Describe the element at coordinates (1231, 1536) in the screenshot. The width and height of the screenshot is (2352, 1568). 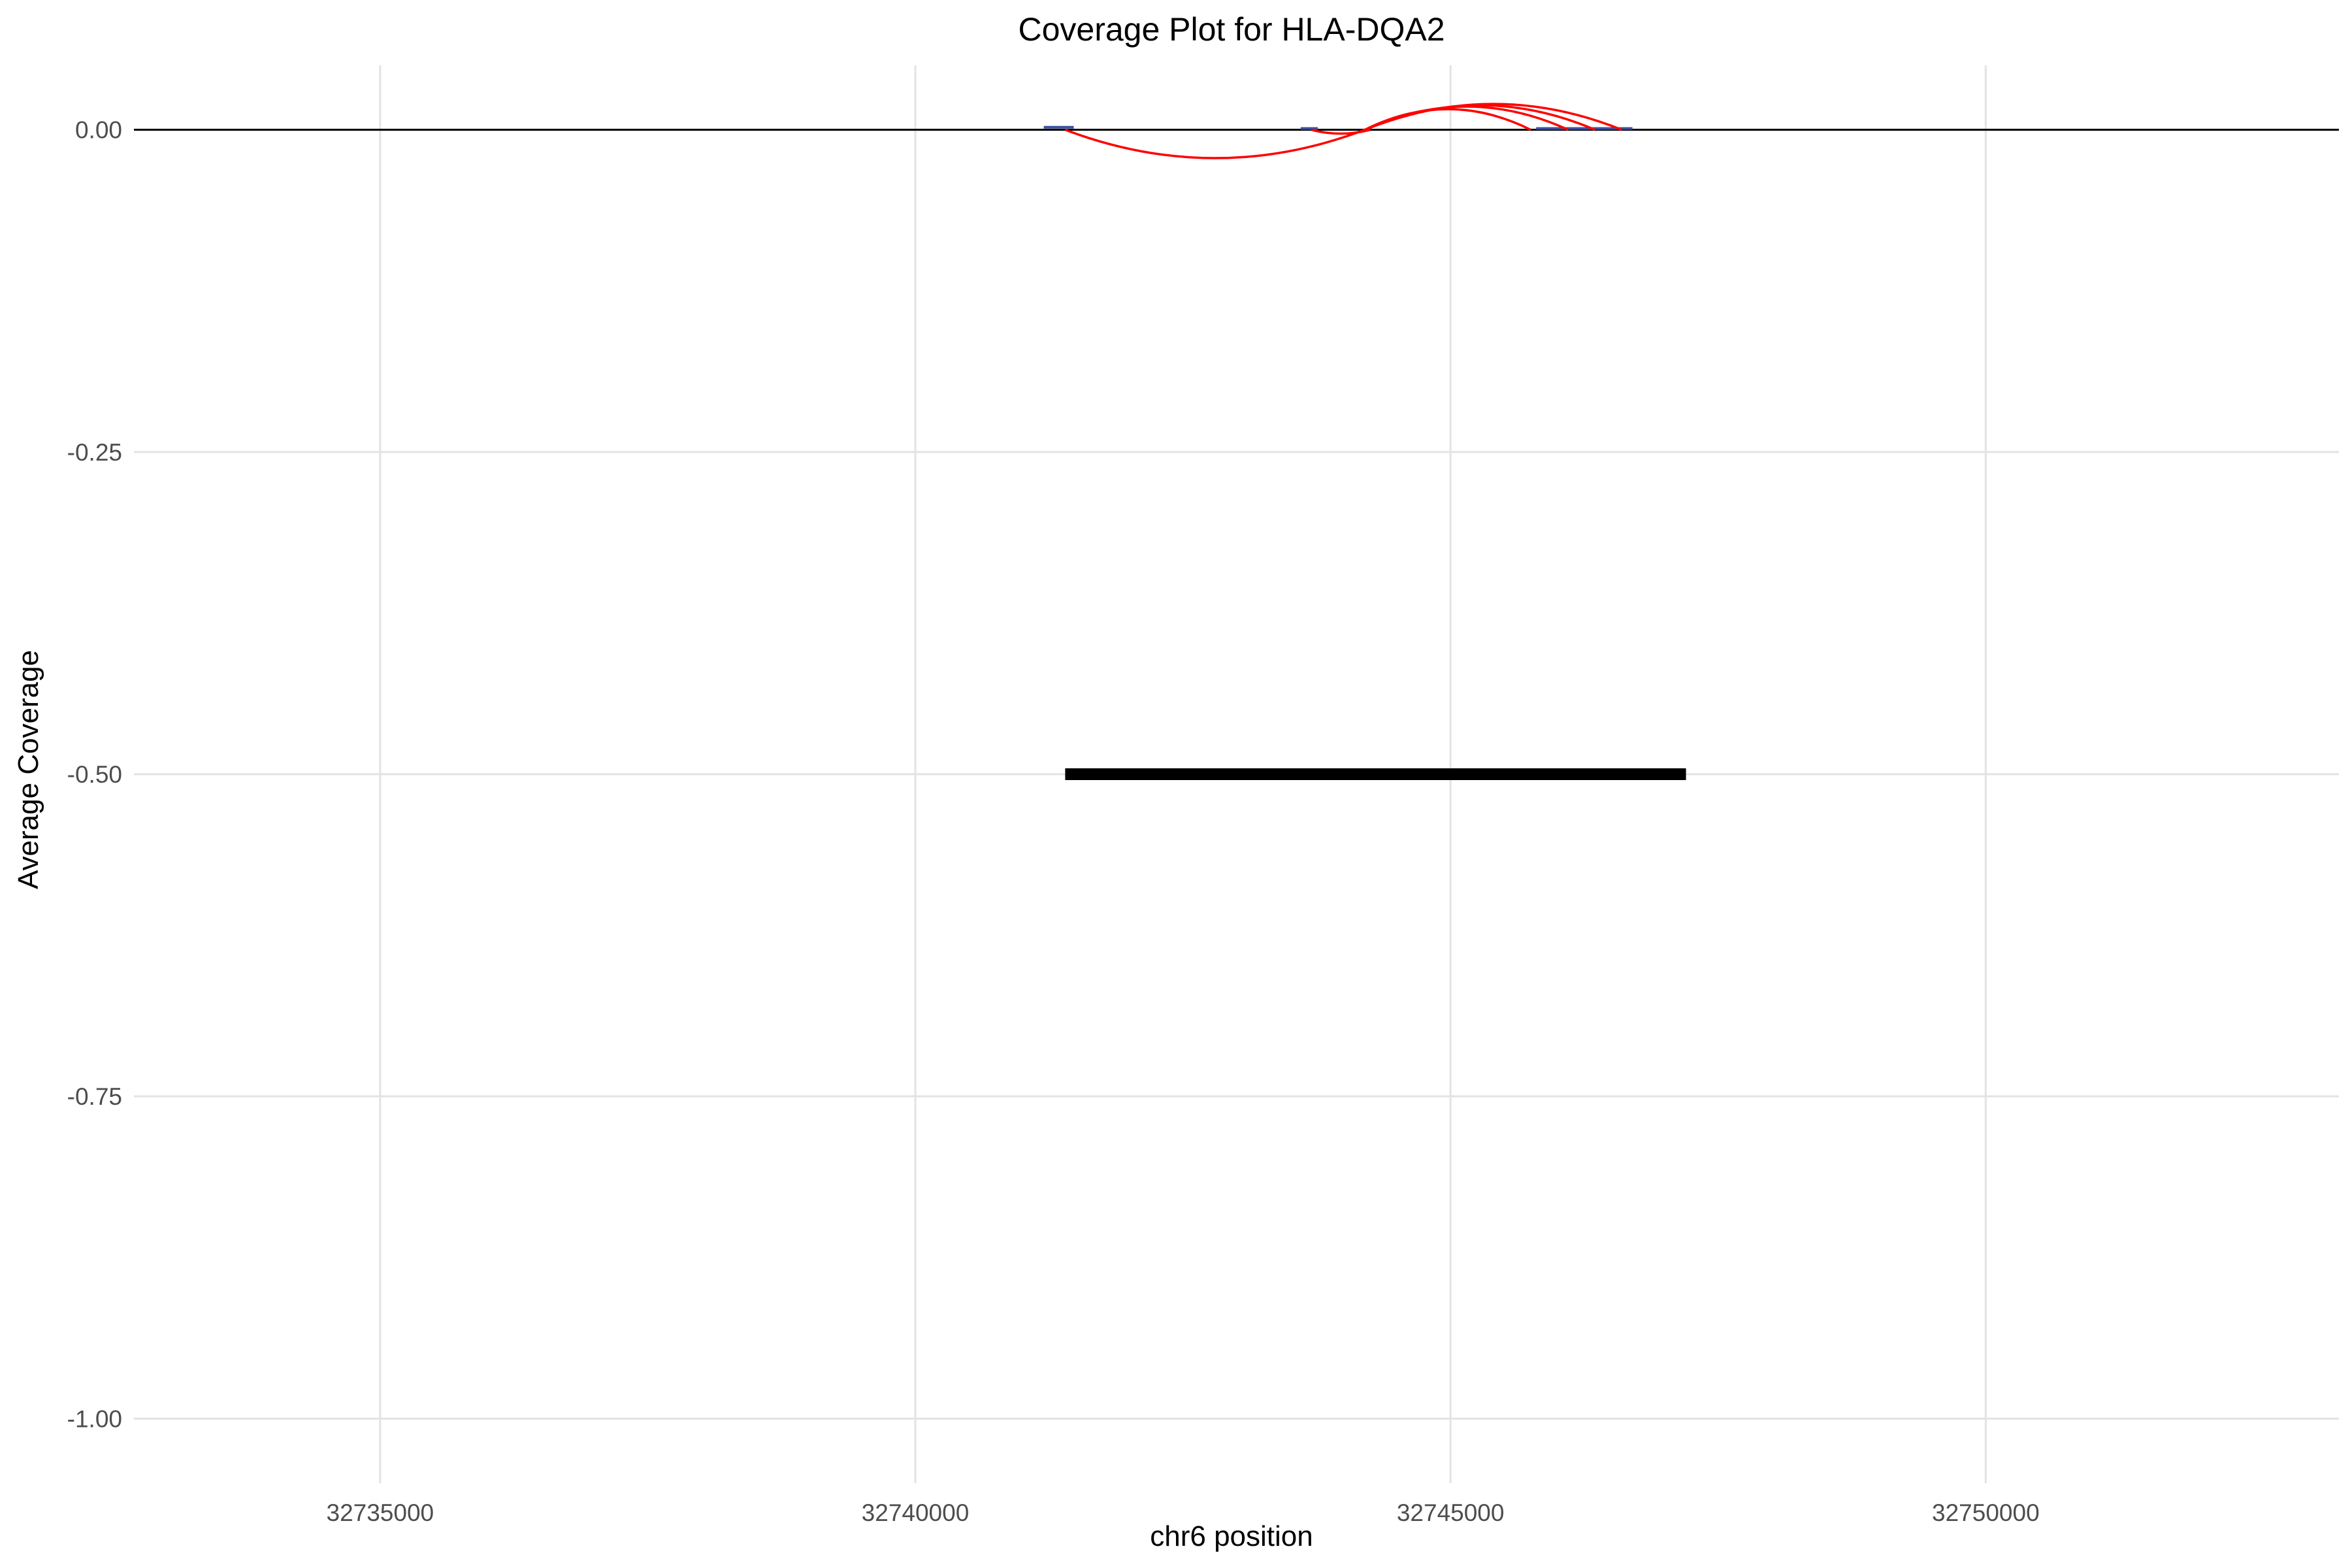
I see `x-axis-title: chr6 position` at that location.